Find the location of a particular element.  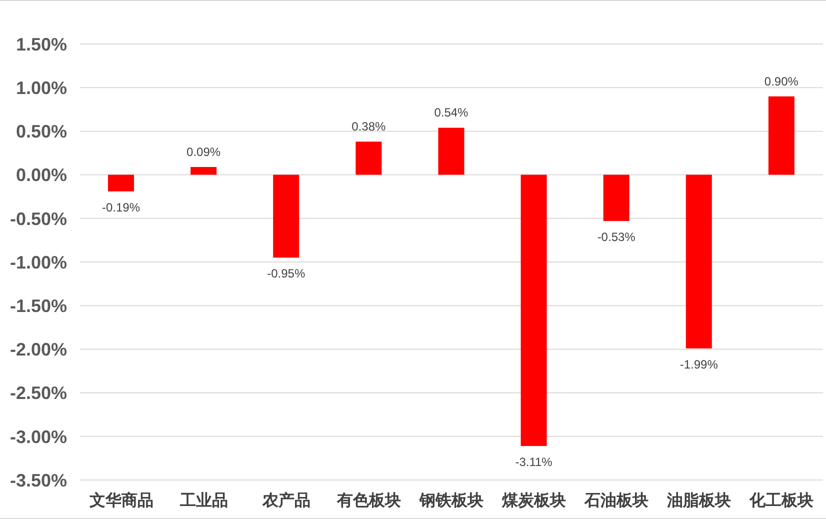

x-tick-label: 文华商品 is located at coordinates (121, 500).